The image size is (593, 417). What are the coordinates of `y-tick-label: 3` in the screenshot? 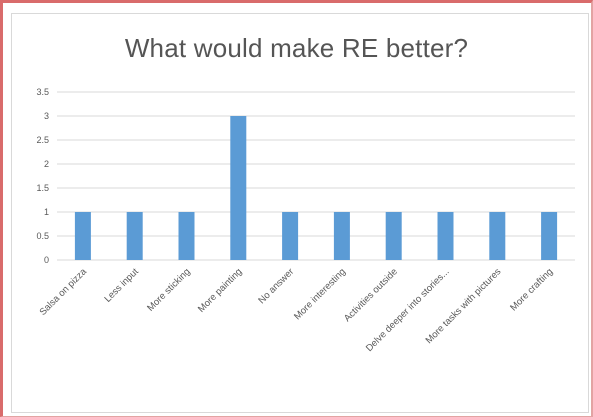 It's located at (46, 116).